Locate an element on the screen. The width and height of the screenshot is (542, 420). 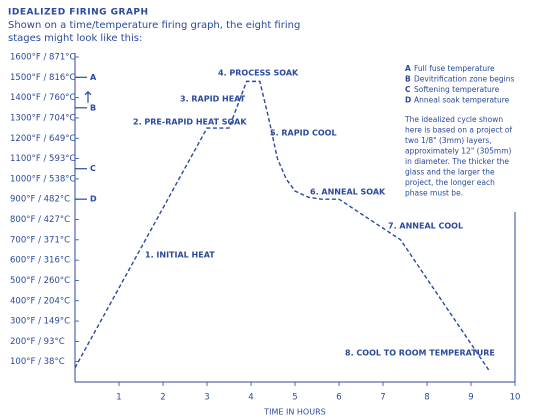
key-letter: C is located at coordinates (408, 89).